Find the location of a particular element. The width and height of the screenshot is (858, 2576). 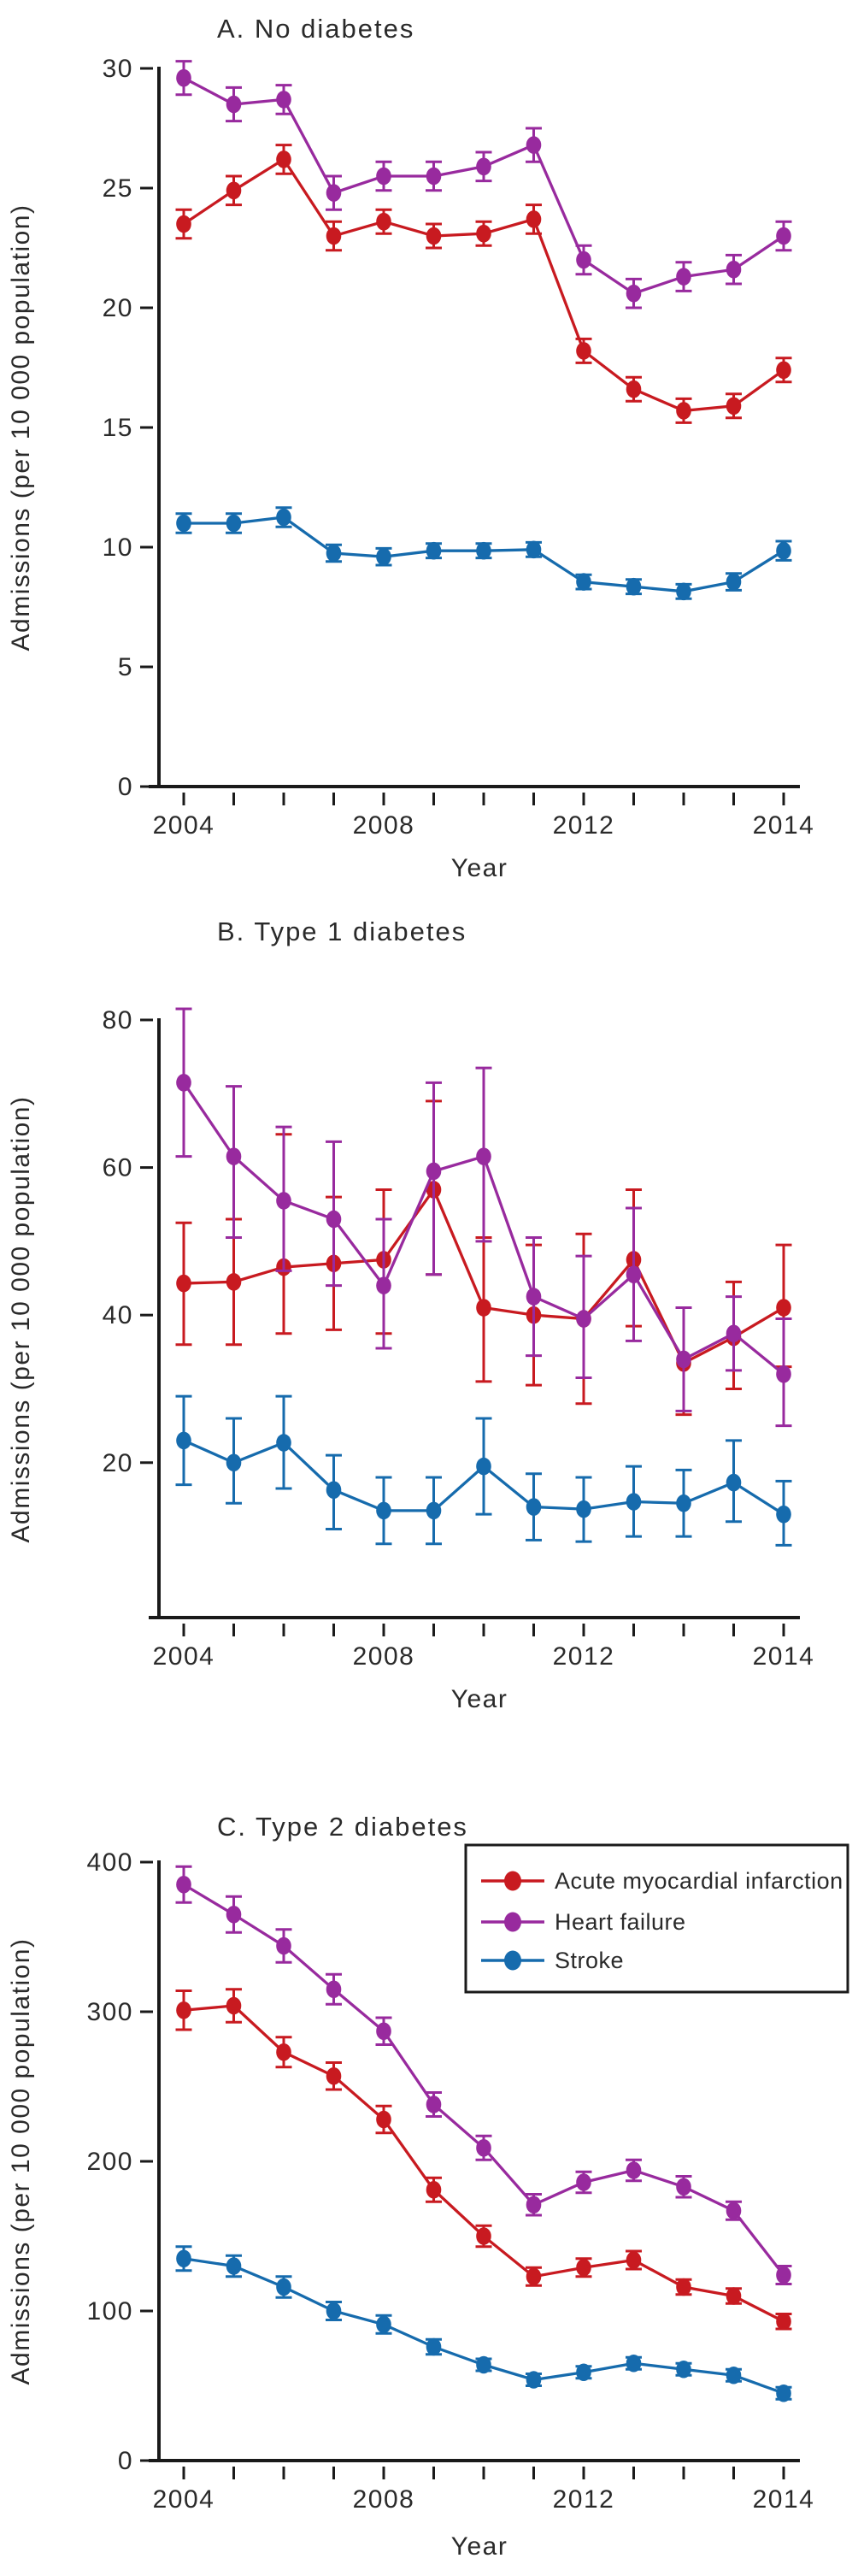

x-tick-label: 2008 is located at coordinates (384, 1656).